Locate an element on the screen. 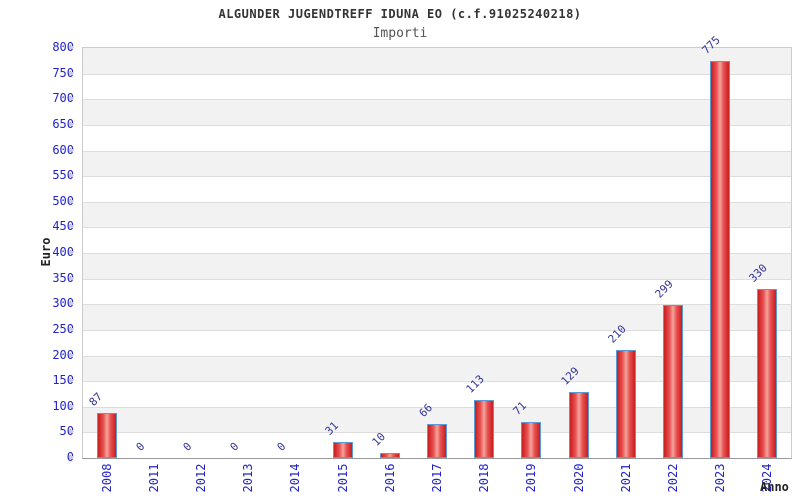 The height and width of the screenshot is (500, 800). x-tick-label: 2013 is located at coordinates (248, 478).